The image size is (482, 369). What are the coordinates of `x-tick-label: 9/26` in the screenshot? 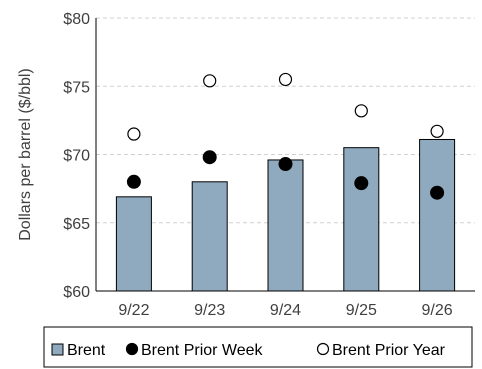 It's located at (437, 310).